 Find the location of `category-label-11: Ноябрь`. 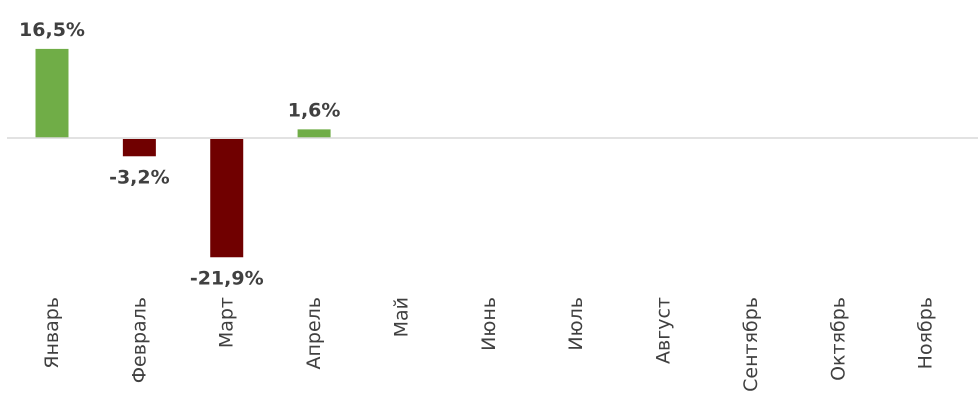

category-label-11: Ноябрь is located at coordinates (926, 333).